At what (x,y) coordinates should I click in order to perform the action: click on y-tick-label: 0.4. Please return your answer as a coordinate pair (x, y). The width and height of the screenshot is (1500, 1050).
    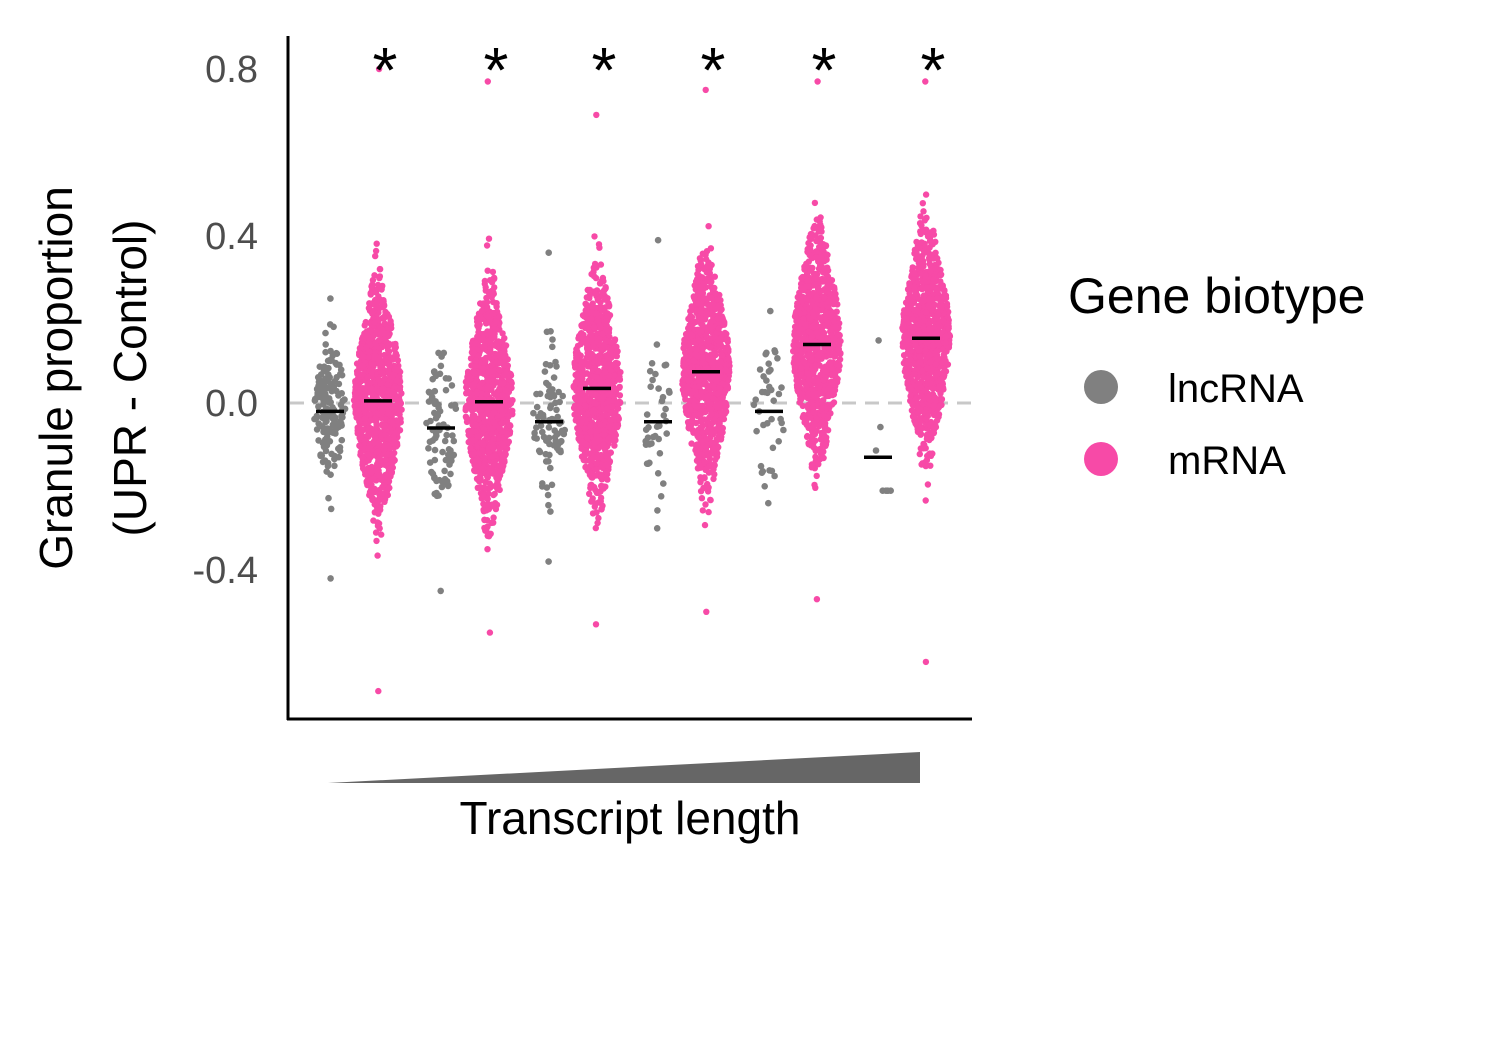
    Looking at the image, I should click on (231, 237).